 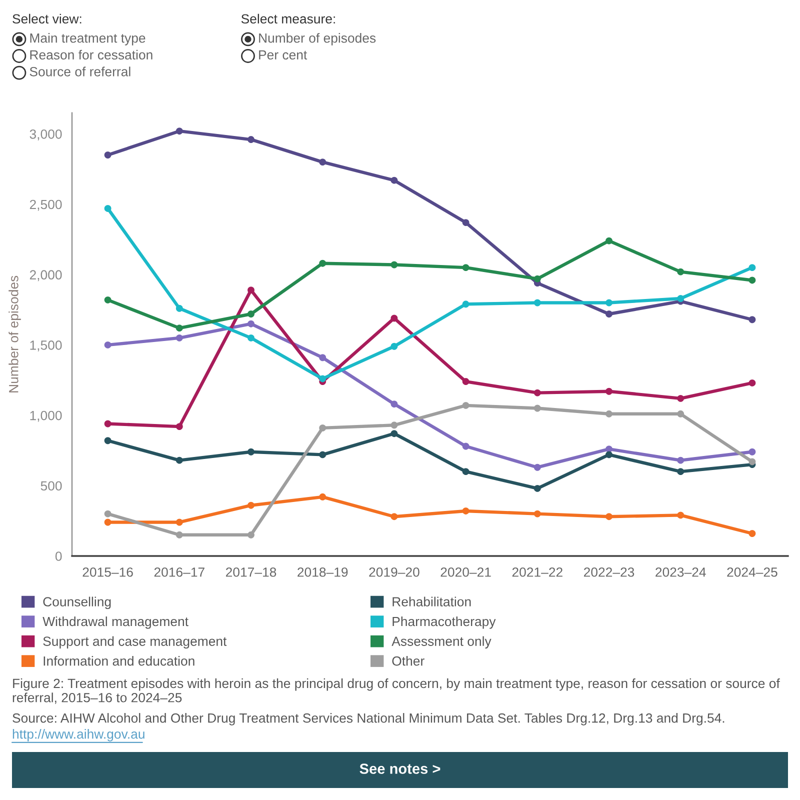 I want to click on text: Select view:, so click(x=47, y=19).